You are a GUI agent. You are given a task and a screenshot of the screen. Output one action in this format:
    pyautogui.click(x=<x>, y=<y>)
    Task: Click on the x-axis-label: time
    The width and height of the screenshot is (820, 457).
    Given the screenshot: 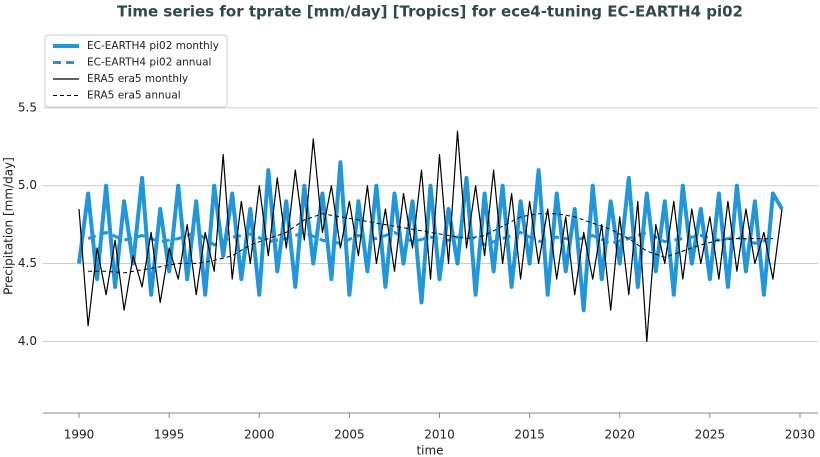 What is the action you would take?
    pyautogui.click(x=429, y=450)
    